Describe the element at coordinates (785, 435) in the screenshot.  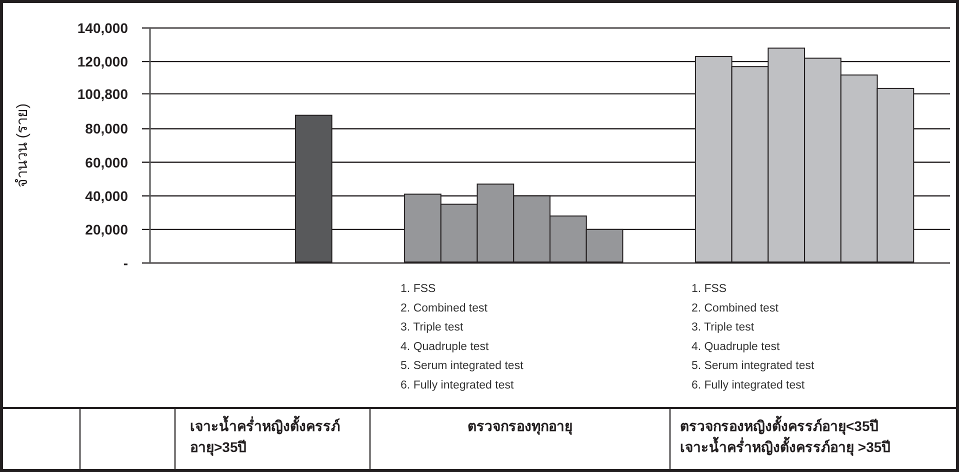
I see `text: ตรวจกรองหญิงตั้งครรภ์อายุ<35ปี เจาะน้ำคร่ำหญิงตั้งครรภ์อายุ >35ปี` at that location.